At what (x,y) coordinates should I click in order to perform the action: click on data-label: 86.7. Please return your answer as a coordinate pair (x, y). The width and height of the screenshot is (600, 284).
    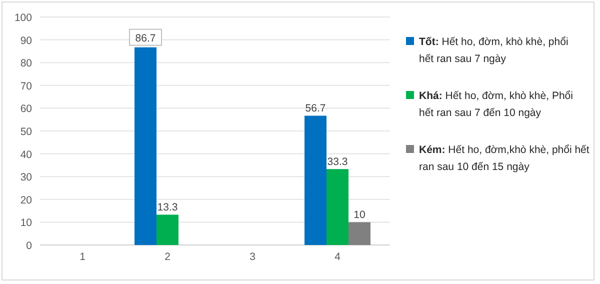
    Looking at the image, I should click on (145, 38).